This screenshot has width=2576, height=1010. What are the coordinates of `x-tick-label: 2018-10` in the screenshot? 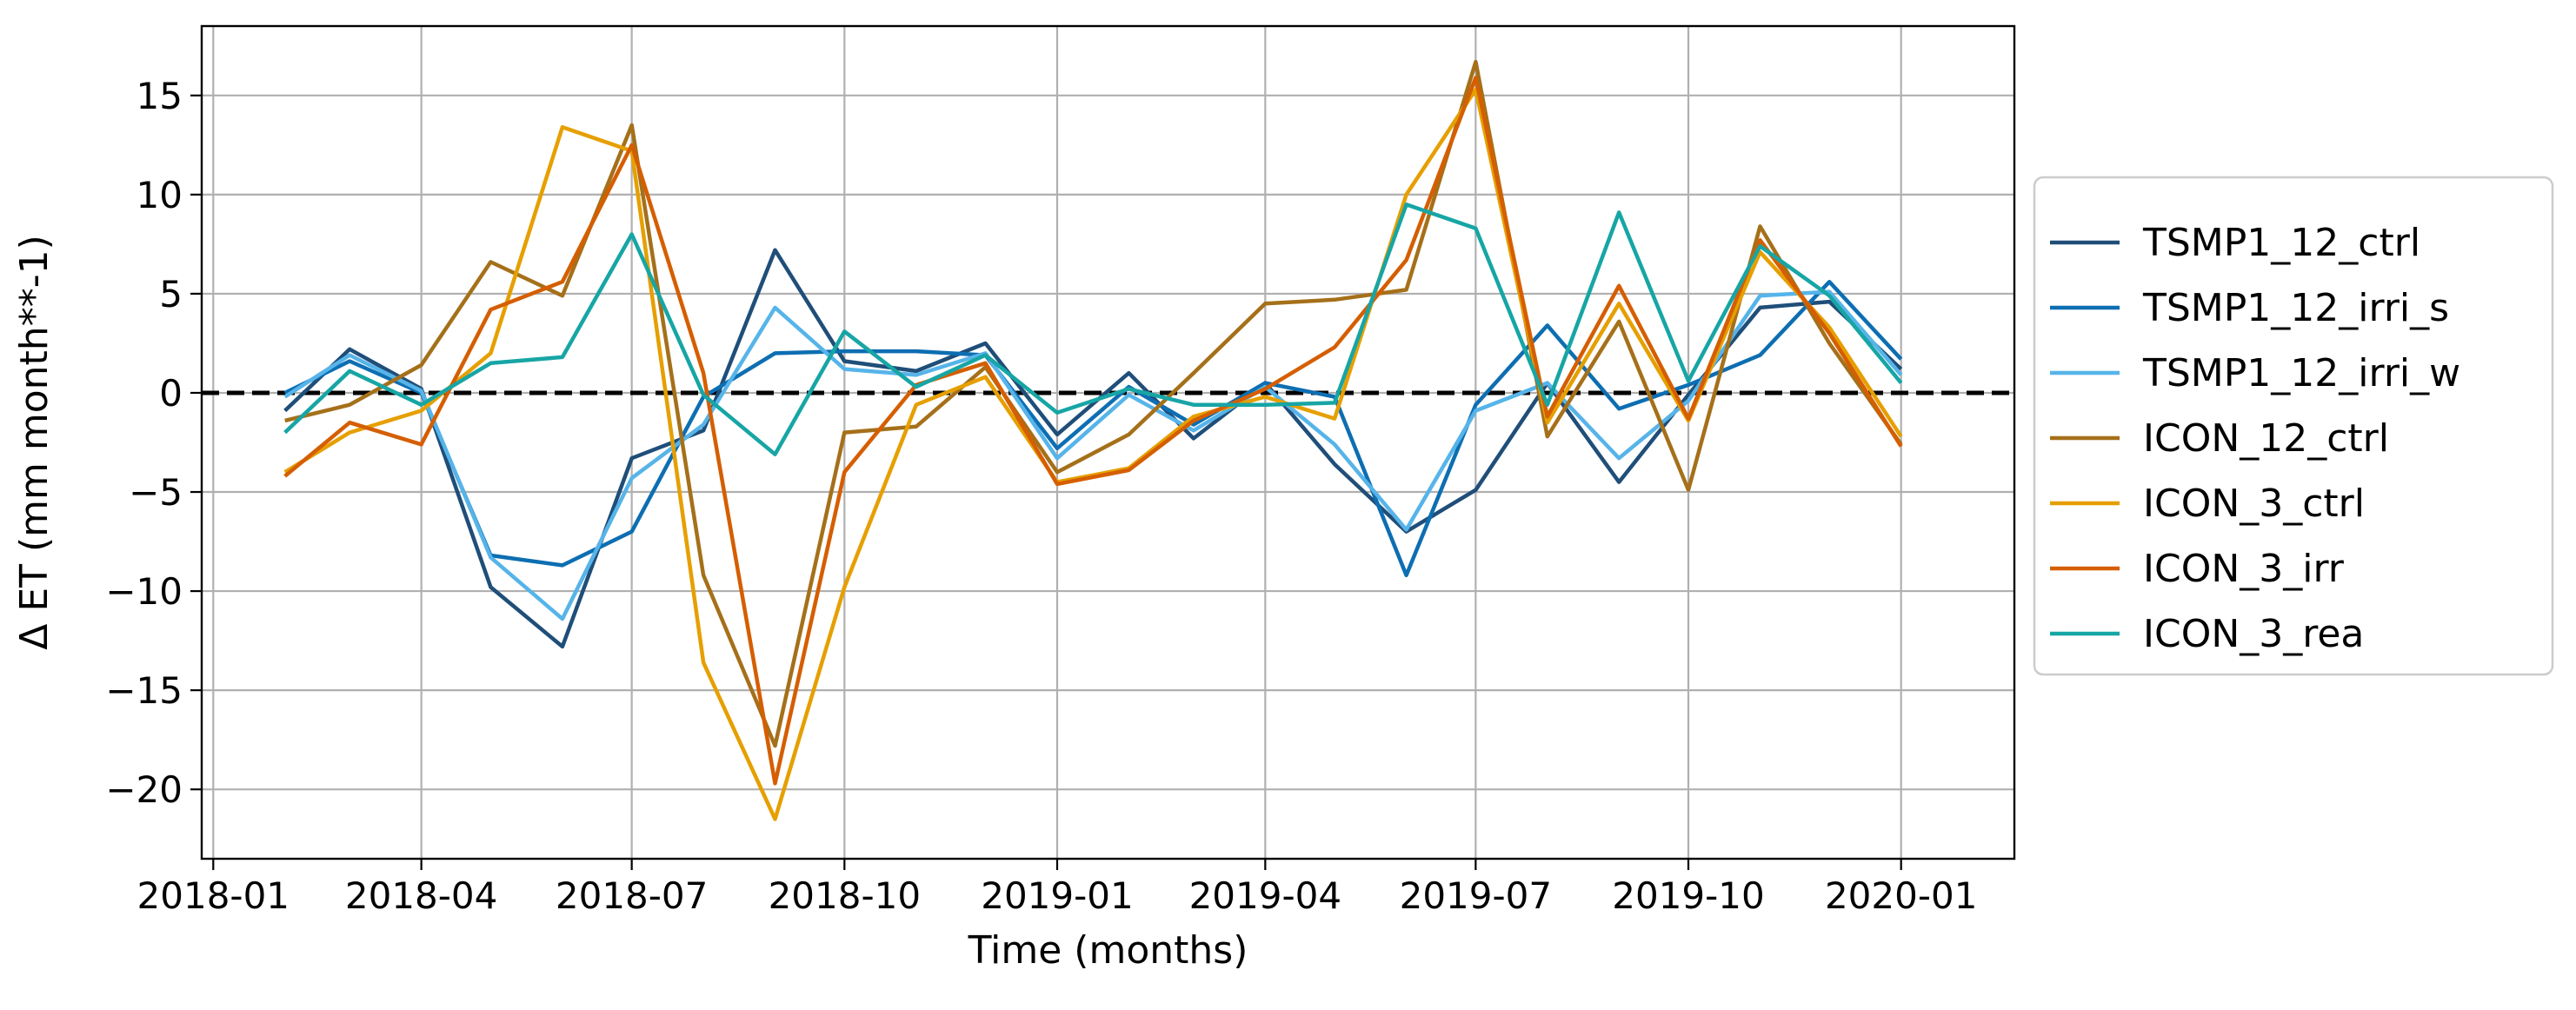 It's located at (845, 895).